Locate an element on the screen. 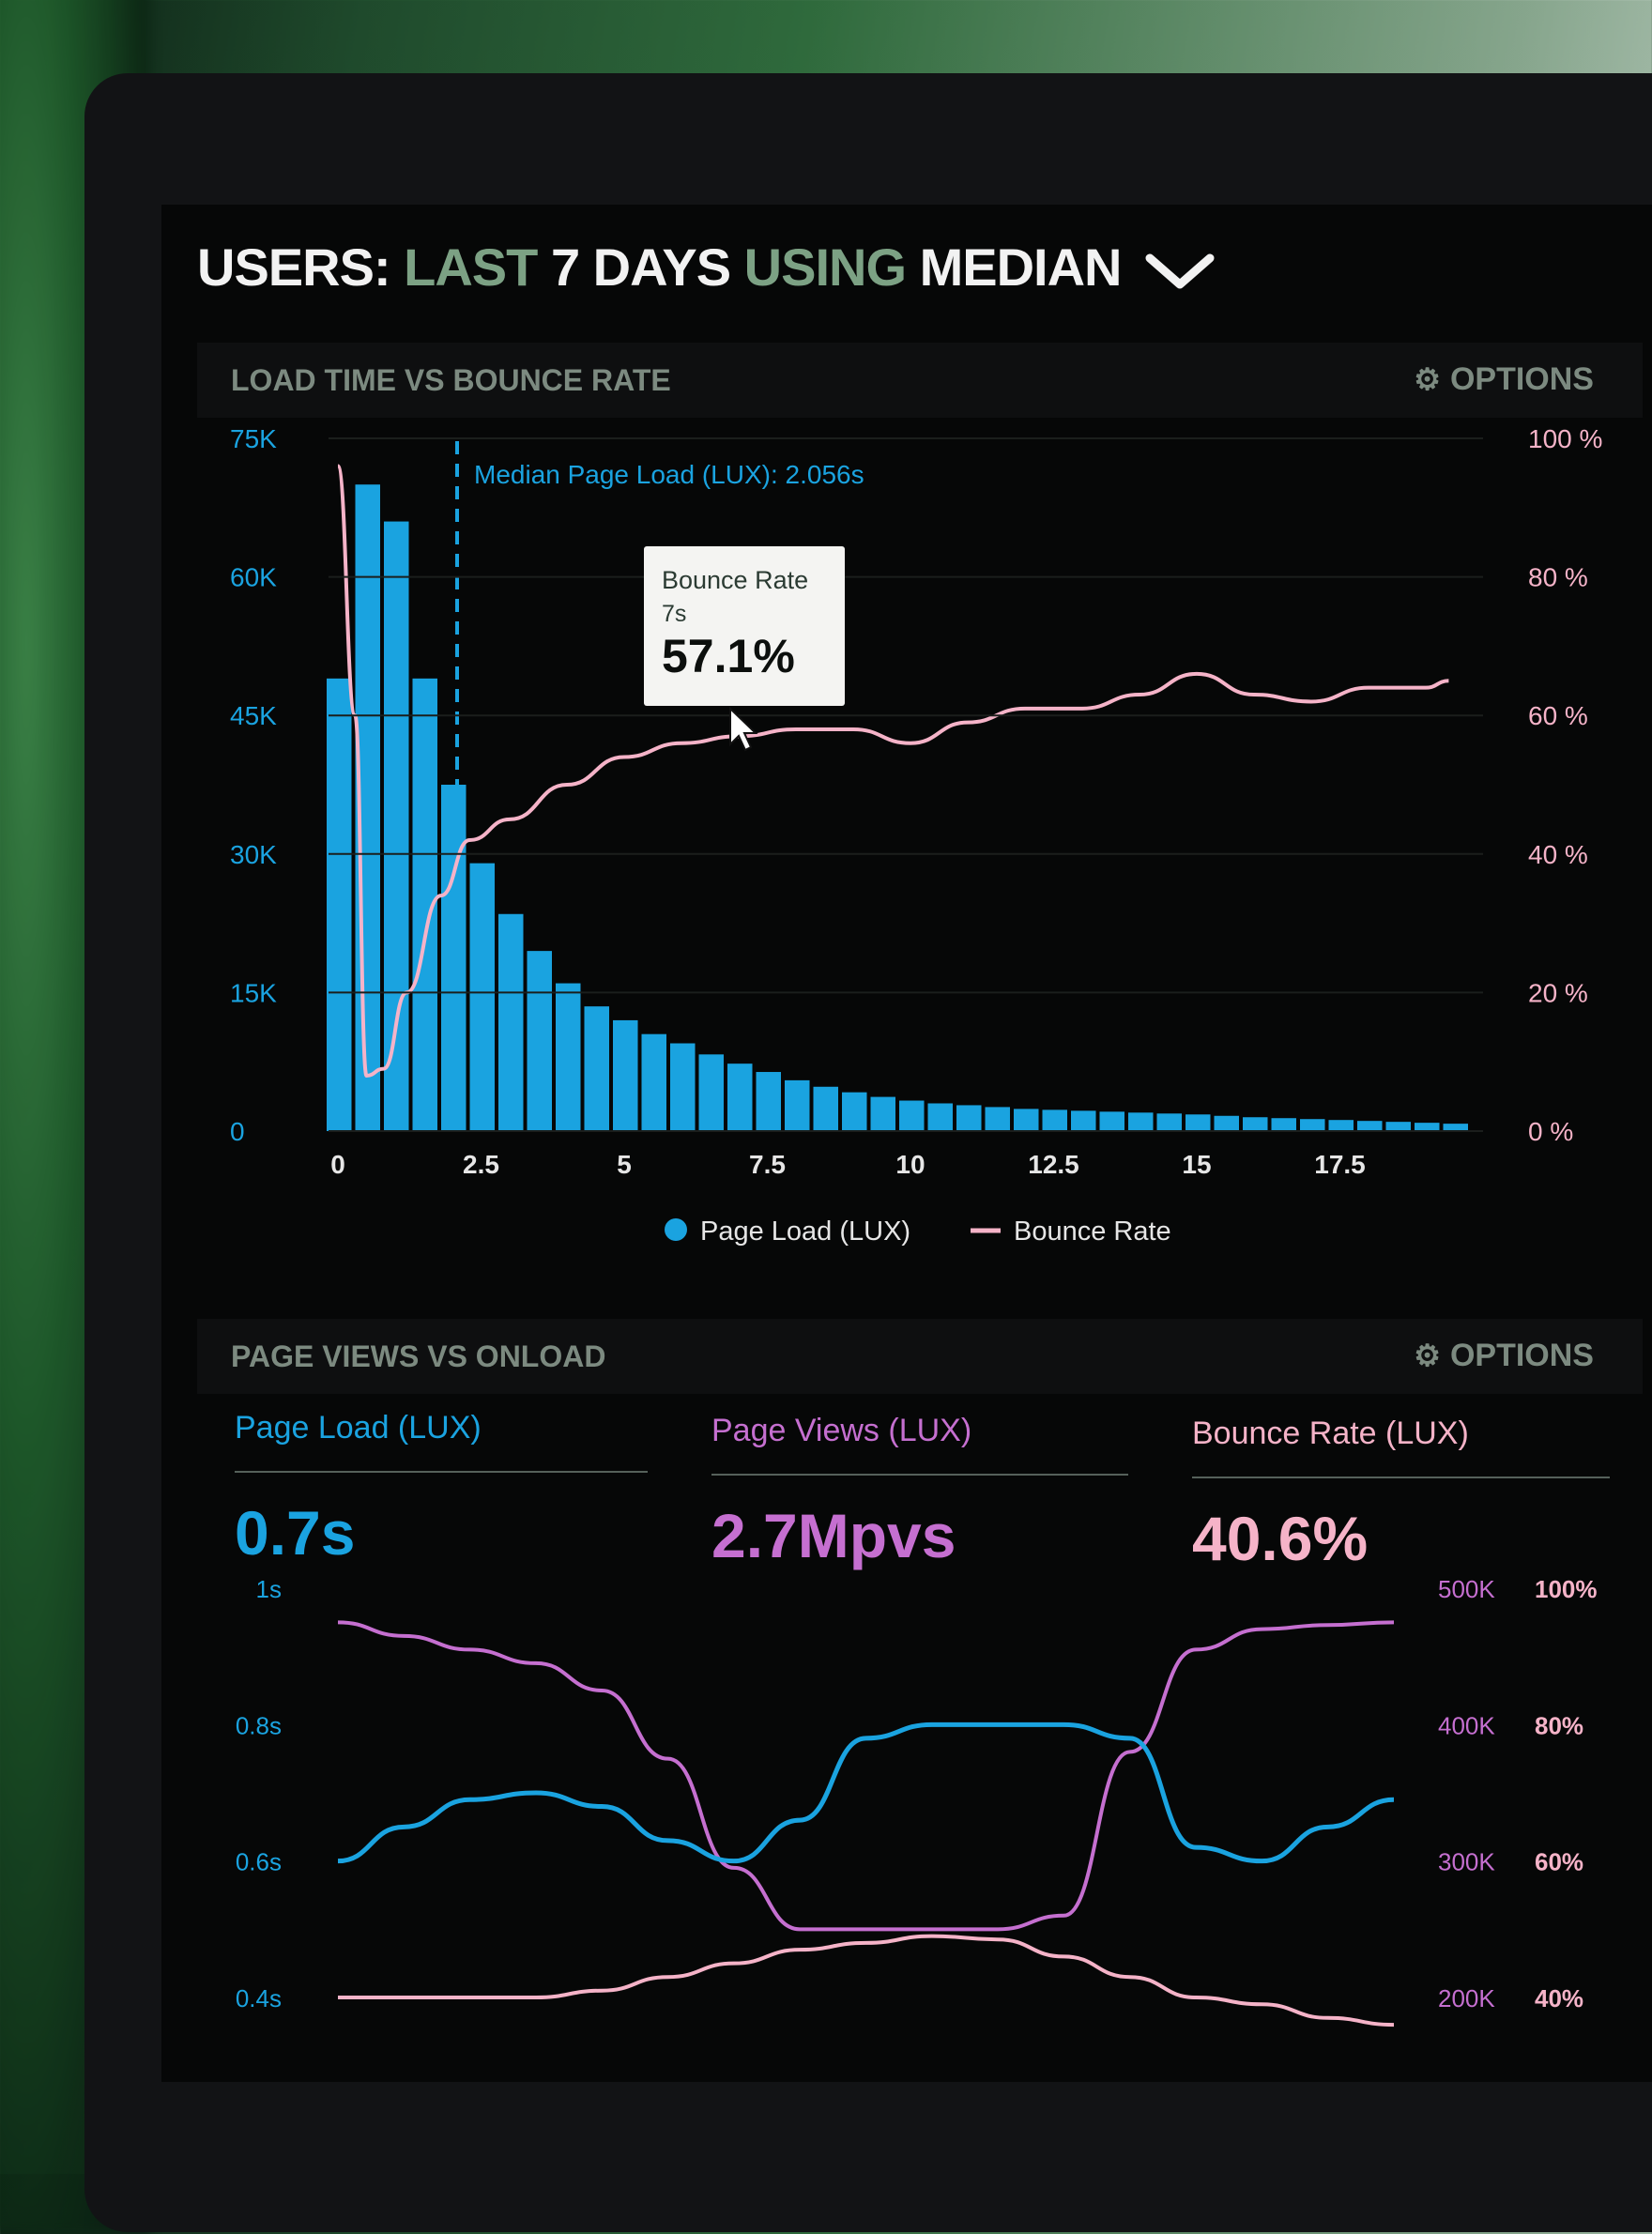 Image resolution: width=1652 pixels, height=2234 pixels. options-button-load-time: ⚙ OPTIONS is located at coordinates (1504, 379).